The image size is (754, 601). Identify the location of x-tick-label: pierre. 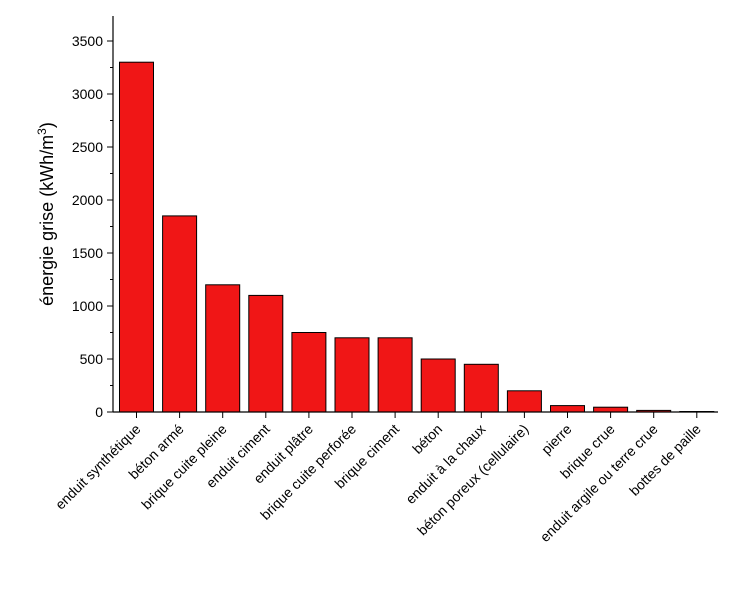
(556, 439).